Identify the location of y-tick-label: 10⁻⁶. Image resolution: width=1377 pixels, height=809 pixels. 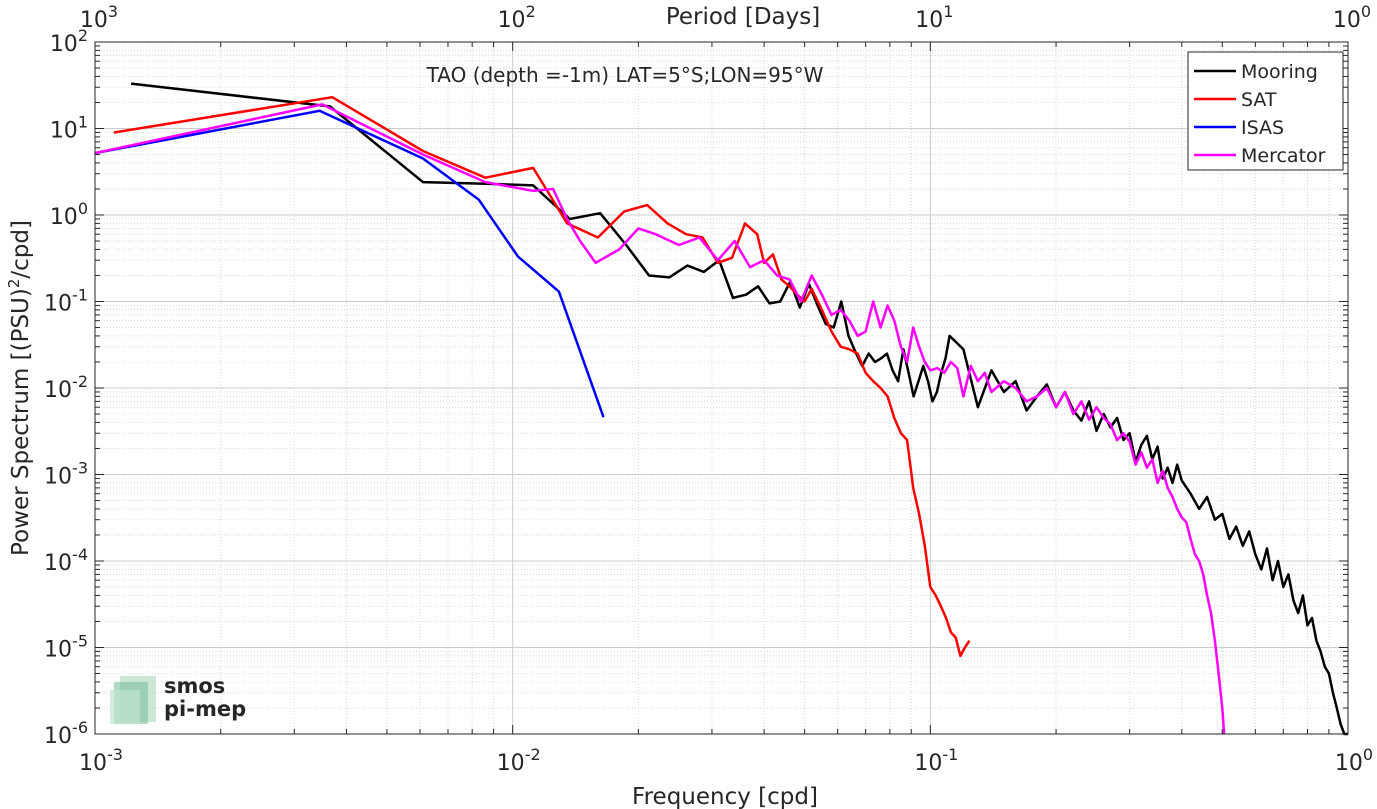
(66, 733).